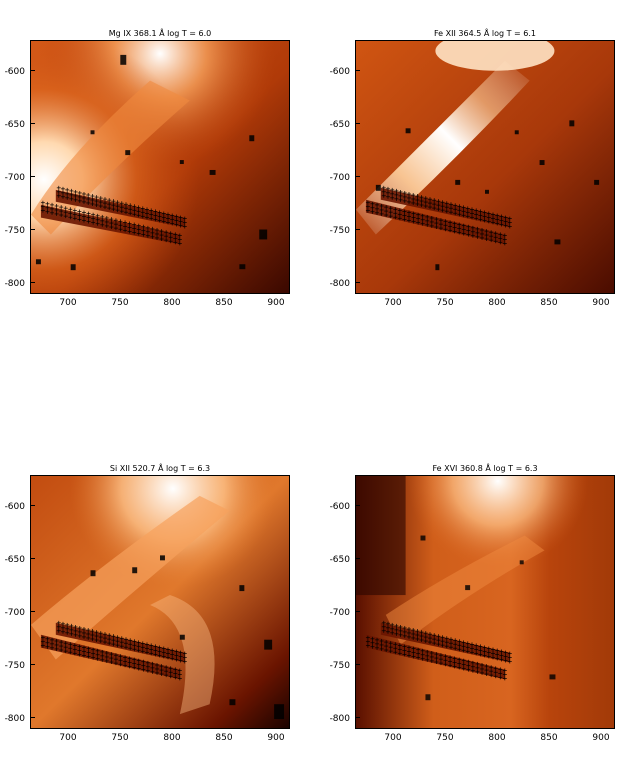 The width and height of the screenshot is (638, 768). Describe the element at coordinates (485, 33) in the screenshot. I see `panel-title: Fe XII 364.5 Å log T = 6.1` at that location.